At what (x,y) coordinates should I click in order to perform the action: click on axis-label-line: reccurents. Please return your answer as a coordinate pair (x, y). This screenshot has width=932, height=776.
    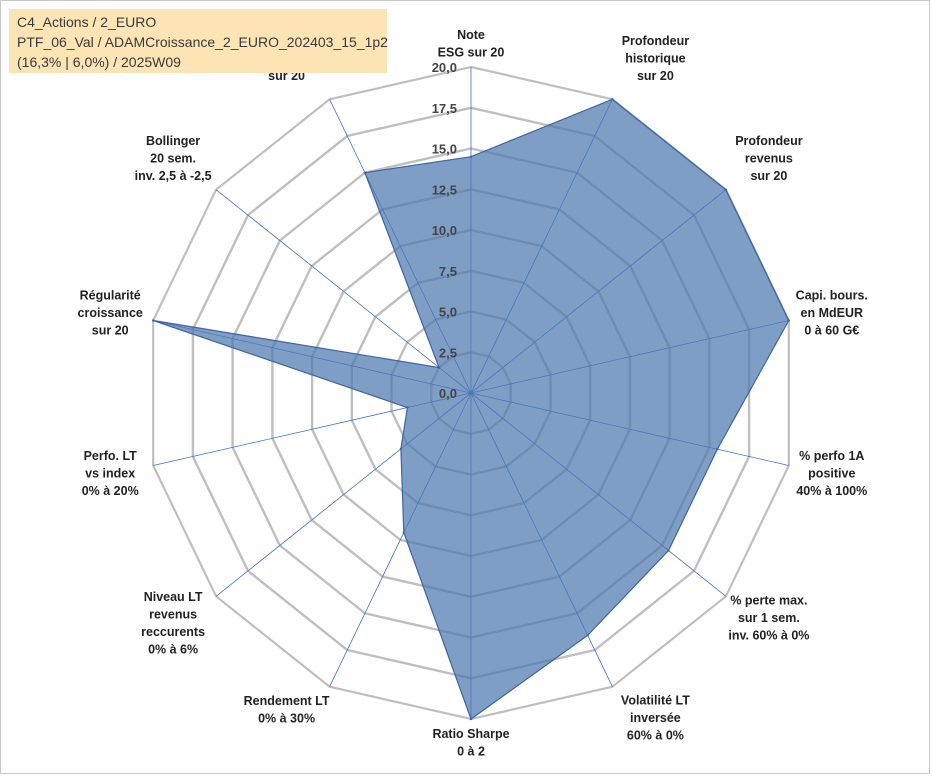
    Looking at the image, I should click on (173, 632).